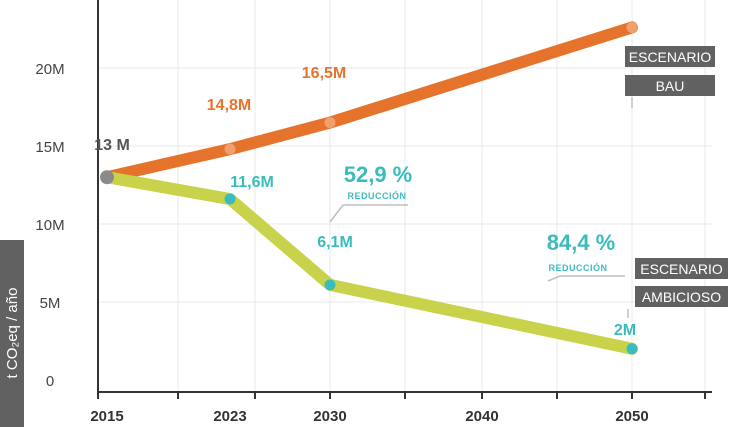 The width and height of the screenshot is (747, 427). I want to click on data-label: 16,5M, so click(324, 73).